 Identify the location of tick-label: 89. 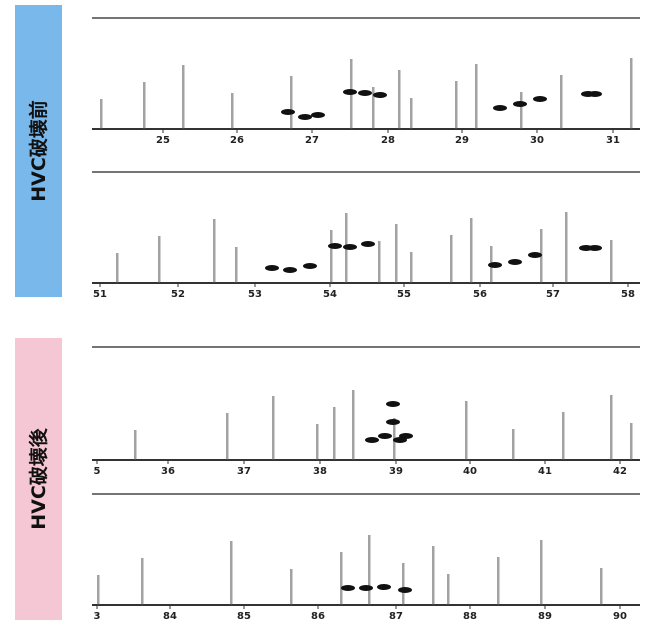
(545, 616).